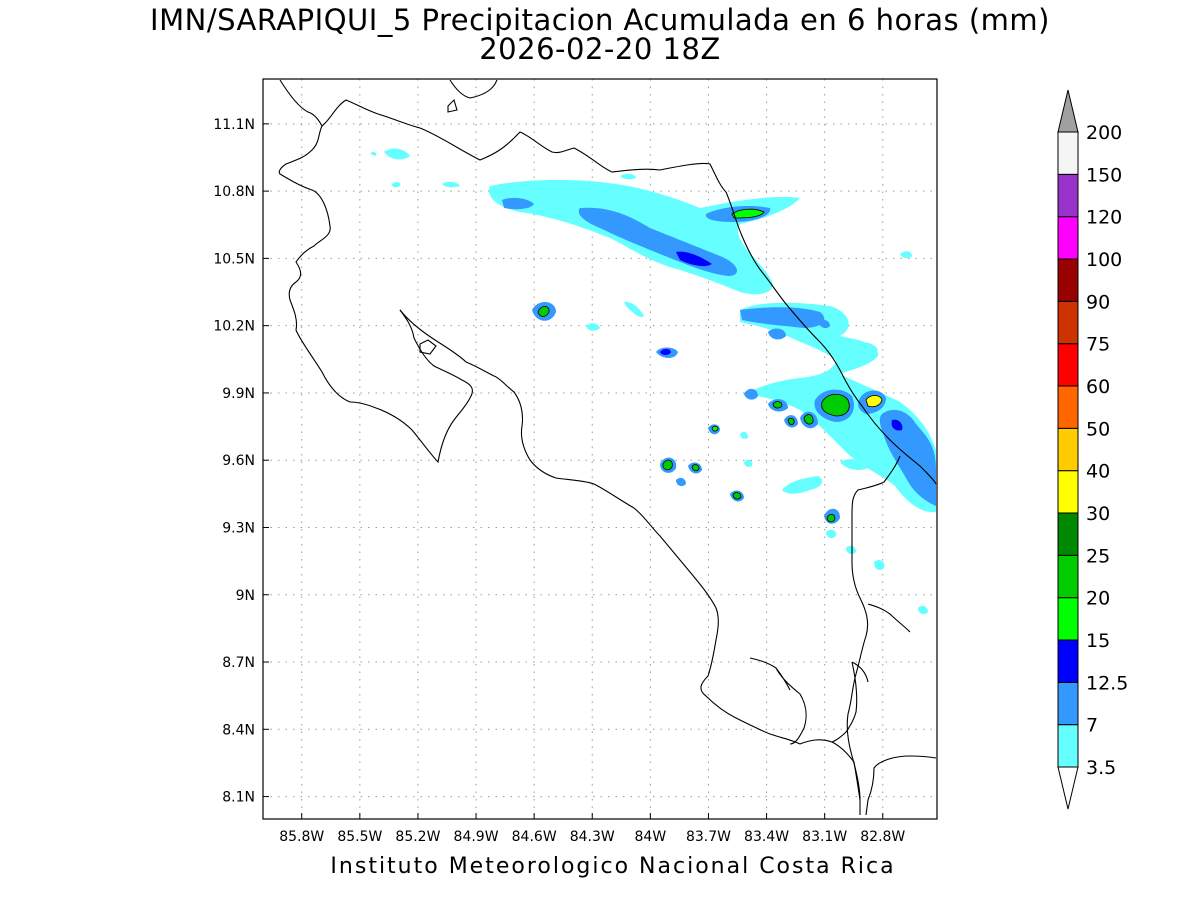 Image resolution: width=1200 pixels, height=900 pixels. I want to click on panama-border, so click(873, 628).